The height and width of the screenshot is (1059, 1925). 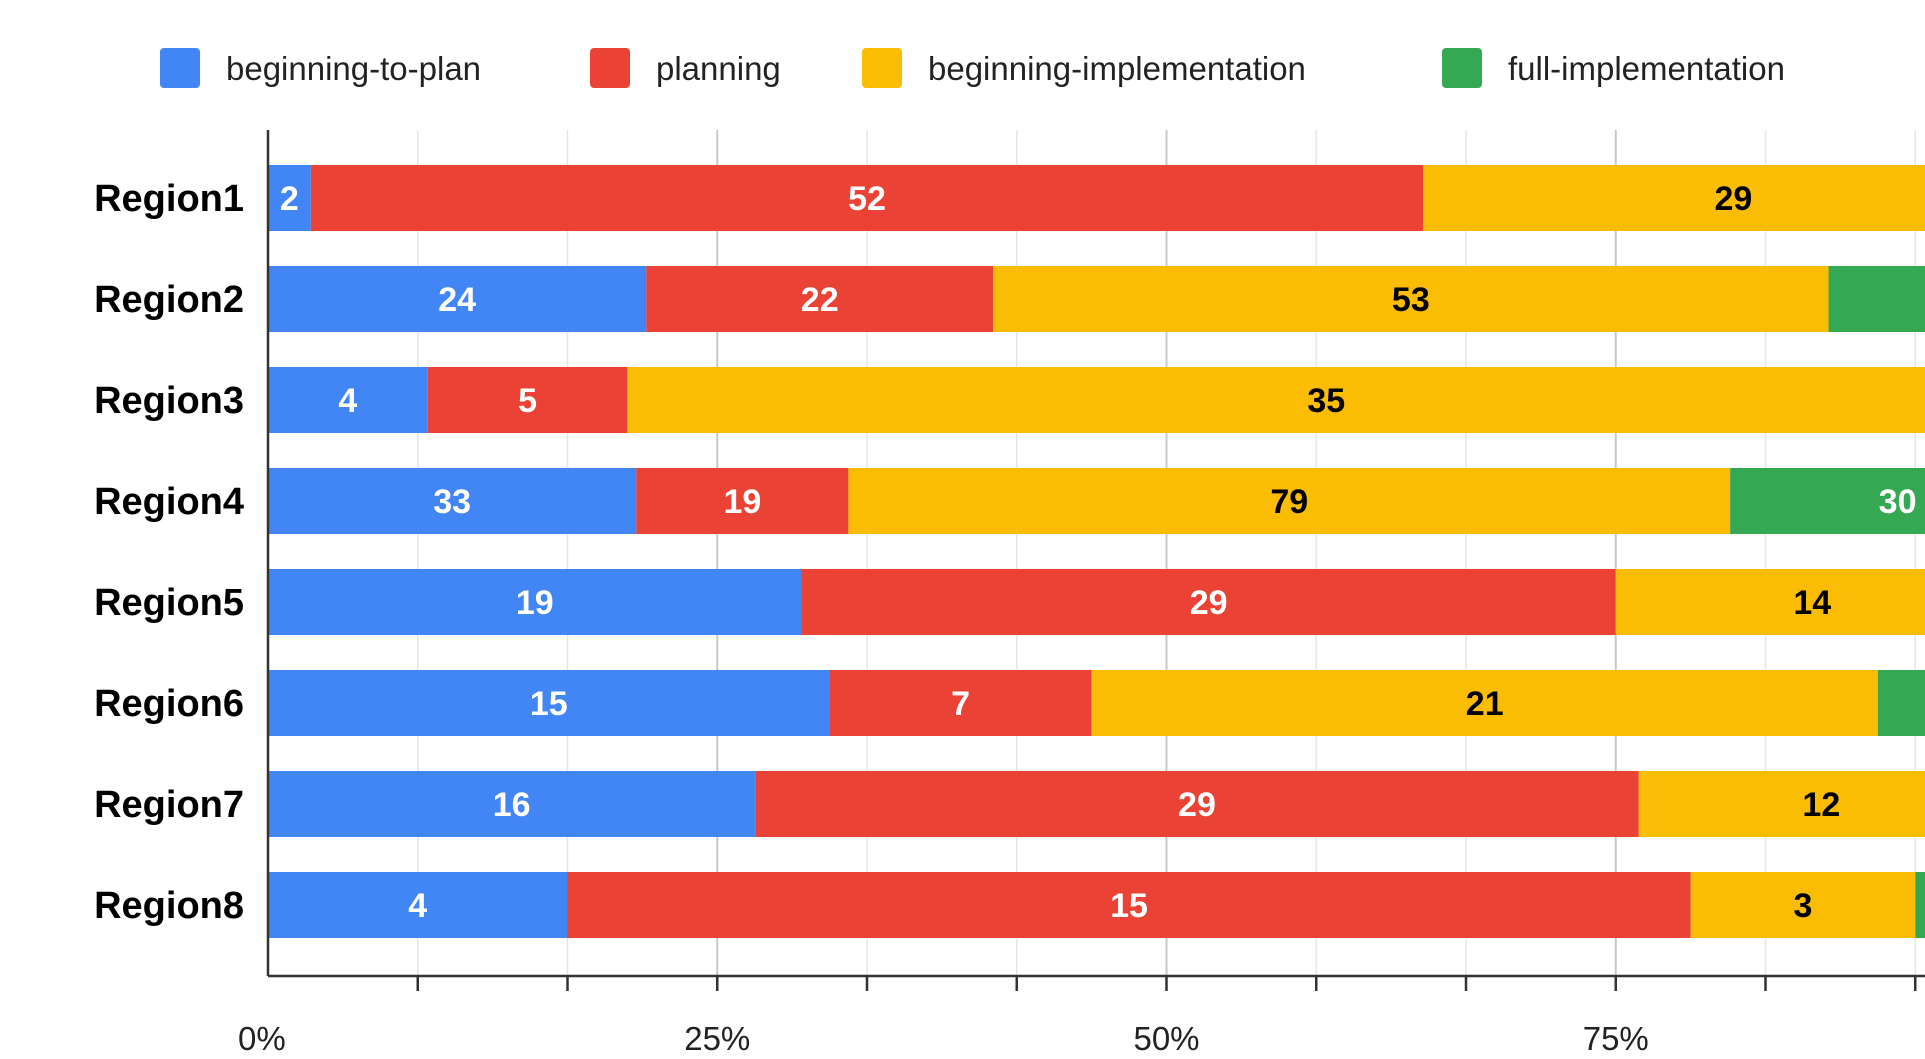 I want to click on data-label: 5, so click(x=527, y=401).